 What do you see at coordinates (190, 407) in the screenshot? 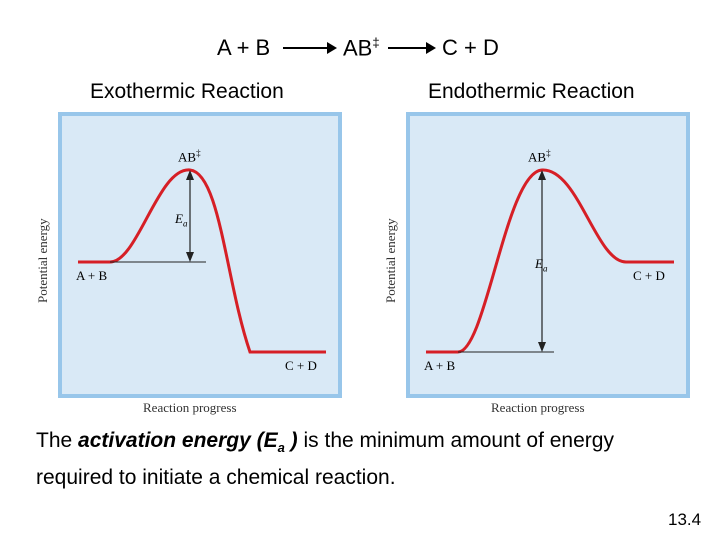
I see `exothermic-x-axis-label: Reaction progress` at bounding box center [190, 407].